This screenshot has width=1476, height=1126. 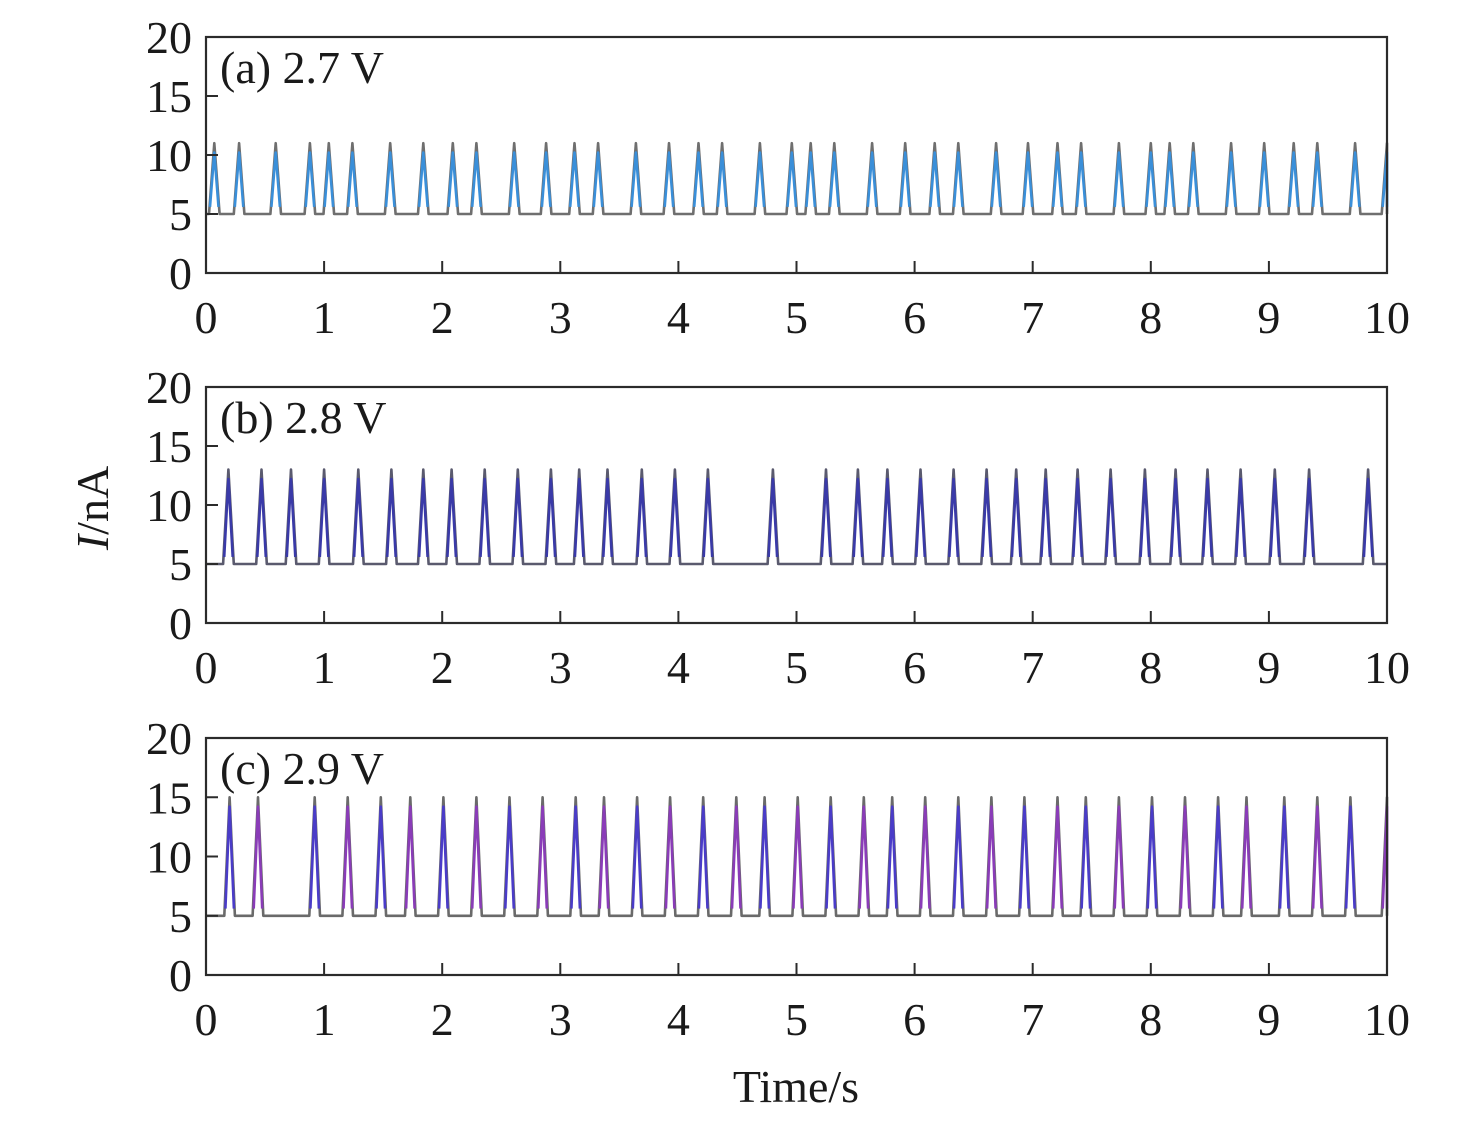 What do you see at coordinates (169, 387) in the screenshot?
I see `y-tick-label: 20` at bounding box center [169, 387].